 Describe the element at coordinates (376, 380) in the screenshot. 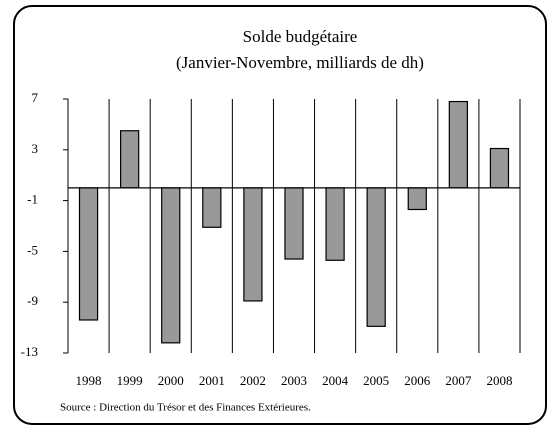

I see `x-tick-label: 2005` at that location.